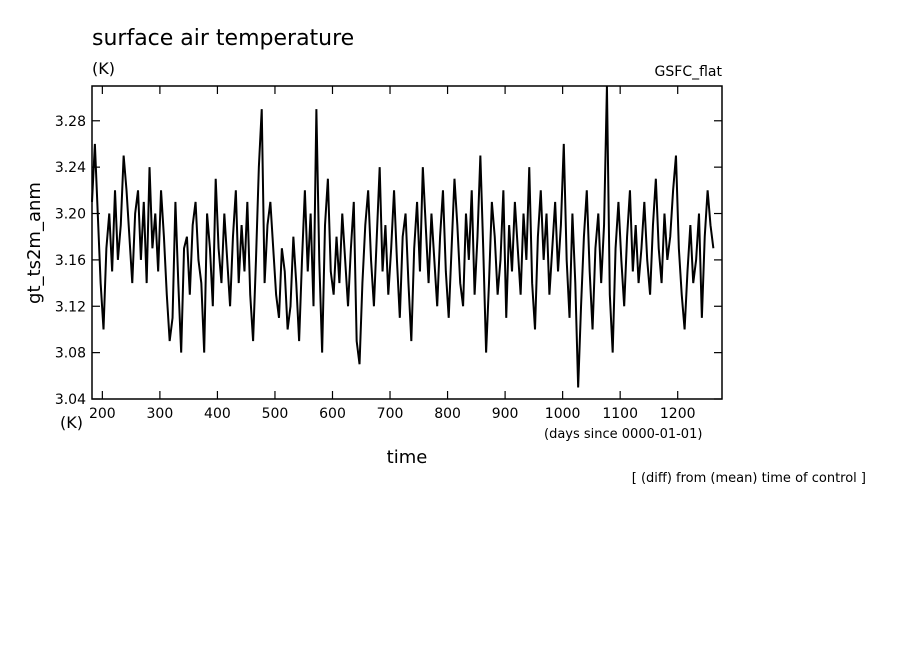 This screenshot has width=904, height=654. What do you see at coordinates (102, 414) in the screenshot?
I see `x-tick-label: 200` at bounding box center [102, 414].